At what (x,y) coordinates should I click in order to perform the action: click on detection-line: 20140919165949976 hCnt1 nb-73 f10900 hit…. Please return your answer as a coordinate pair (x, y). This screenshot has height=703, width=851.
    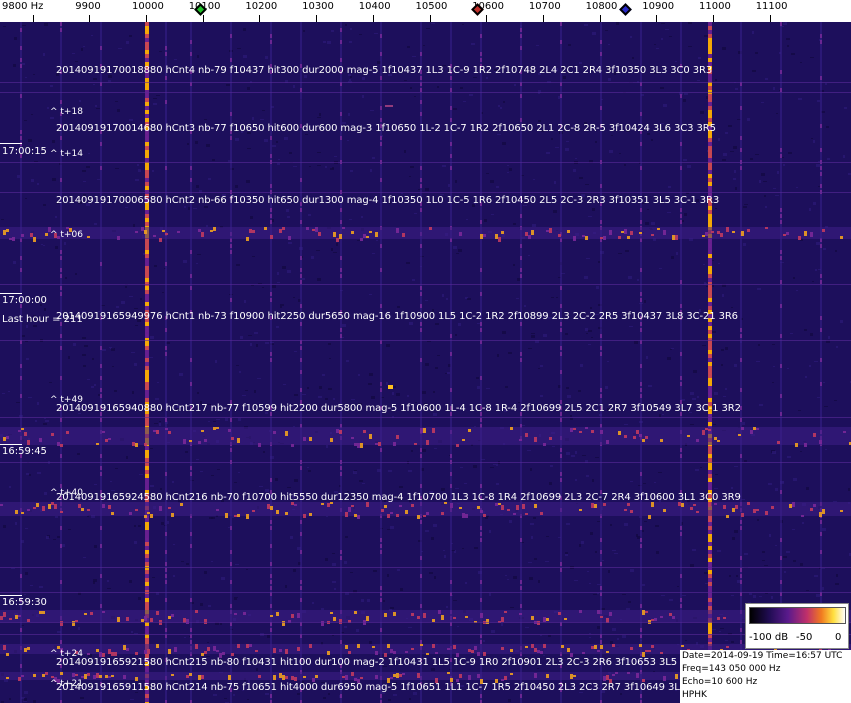
    Looking at the image, I should click on (397, 316).